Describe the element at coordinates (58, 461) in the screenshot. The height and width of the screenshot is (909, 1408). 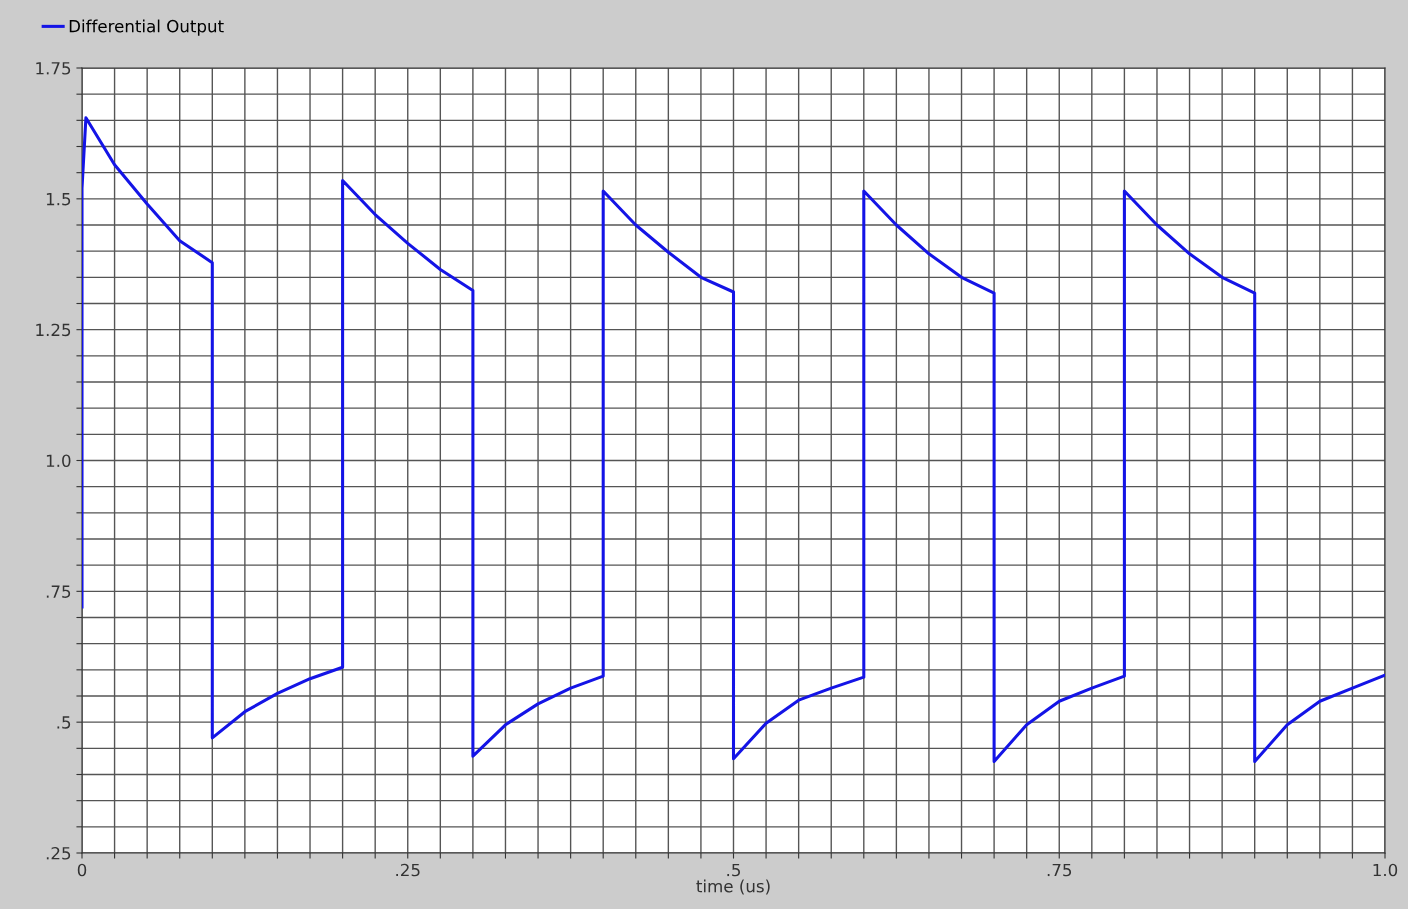
I see `y-tick-label: 1.0` at that location.